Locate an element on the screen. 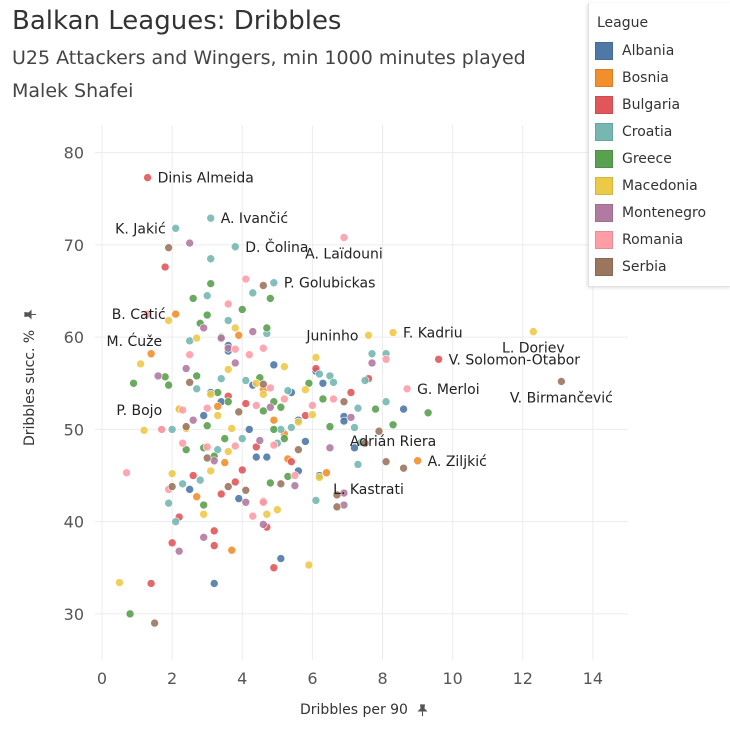 The image size is (730, 730). legend-item: Bulgaria is located at coordinates (659, 104).